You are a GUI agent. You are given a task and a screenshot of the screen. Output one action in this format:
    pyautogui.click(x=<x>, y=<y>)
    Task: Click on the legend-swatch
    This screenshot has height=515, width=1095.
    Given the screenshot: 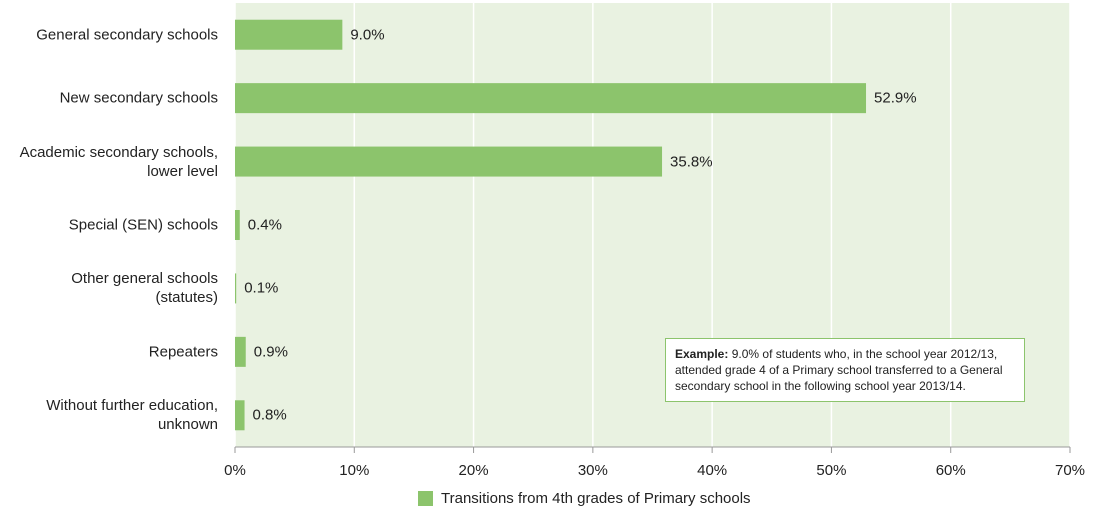 What is the action you would take?
    pyautogui.click(x=425, y=498)
    